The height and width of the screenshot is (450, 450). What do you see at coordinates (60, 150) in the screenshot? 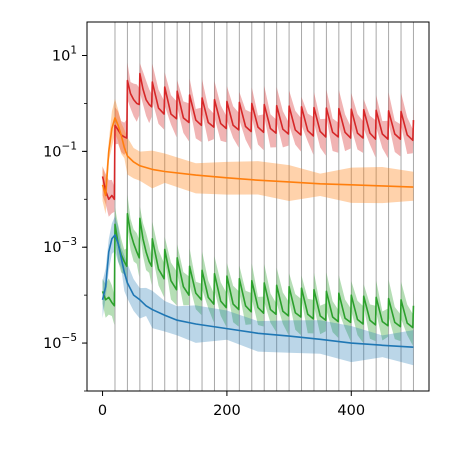
I see `y-tick-label: 10⁻¹` at bounding box center [60, 150].